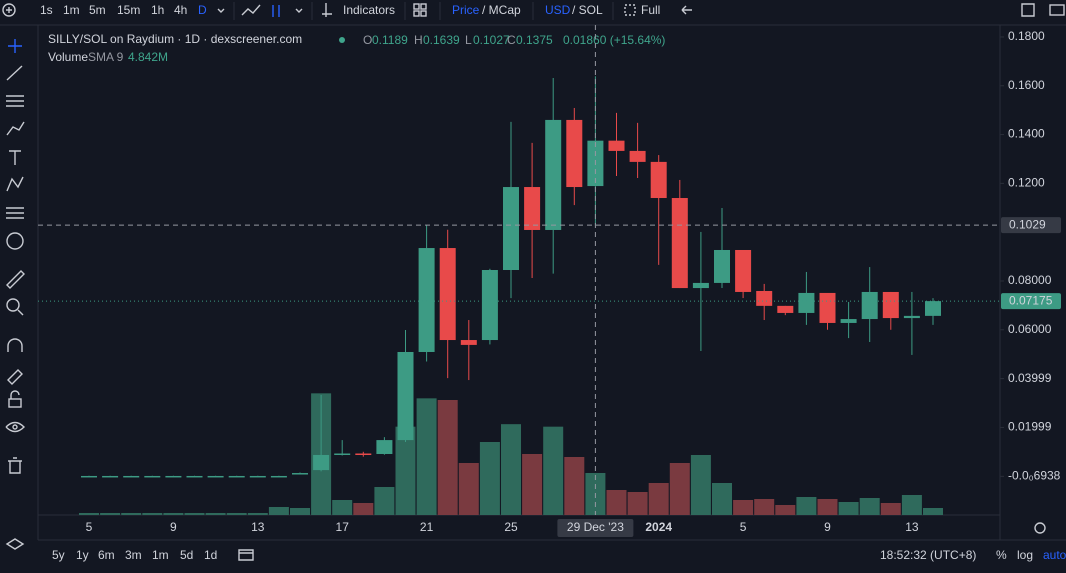 The height and width of the screenshot is (573, 1066). I want to click on range-button: 1y, so click(82, 555).